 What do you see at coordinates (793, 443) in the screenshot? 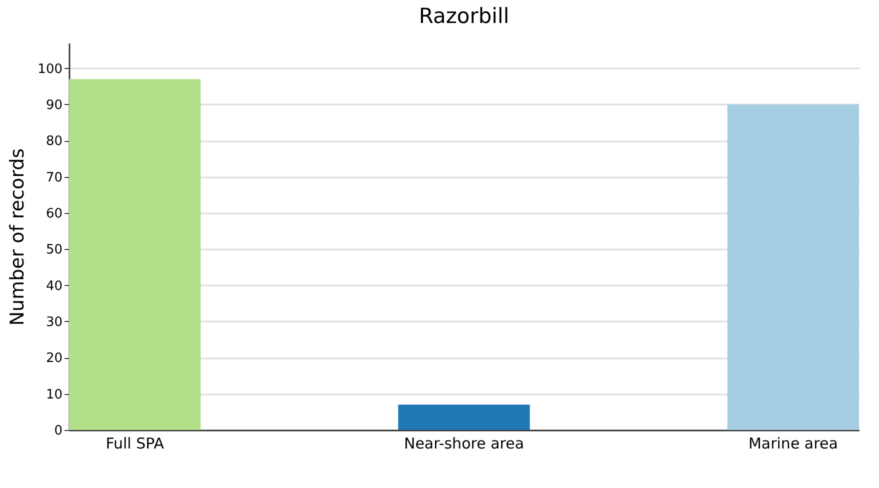
I see `x-tick-label: Marine area` at bounding box center [793, 443].